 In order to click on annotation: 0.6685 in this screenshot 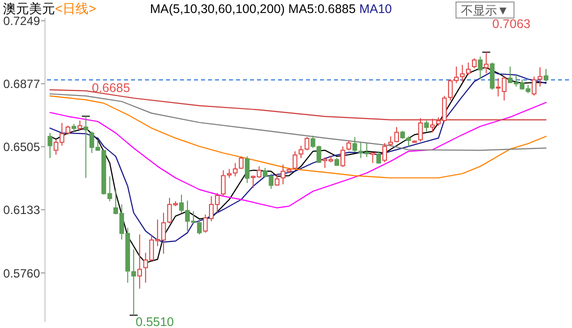, I will do `click(111, 88)`.